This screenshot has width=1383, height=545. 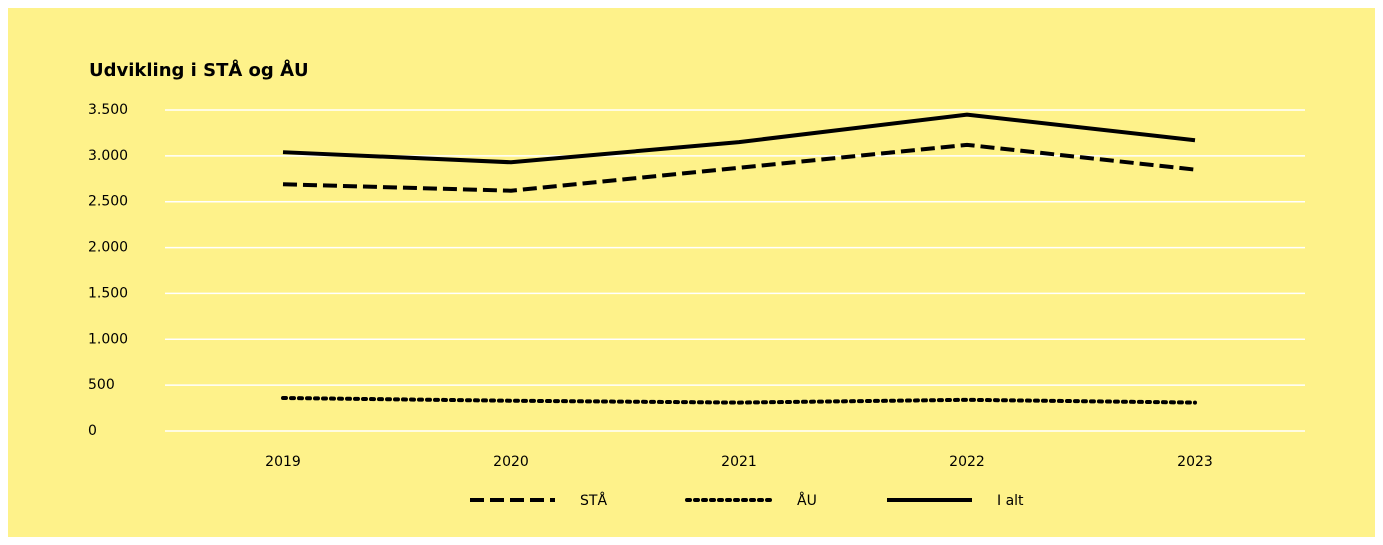 What do you see at coordinates (511, 462) in the screenshot?
I see `x-tick-label: 2020` at bounding box center [511, 462].